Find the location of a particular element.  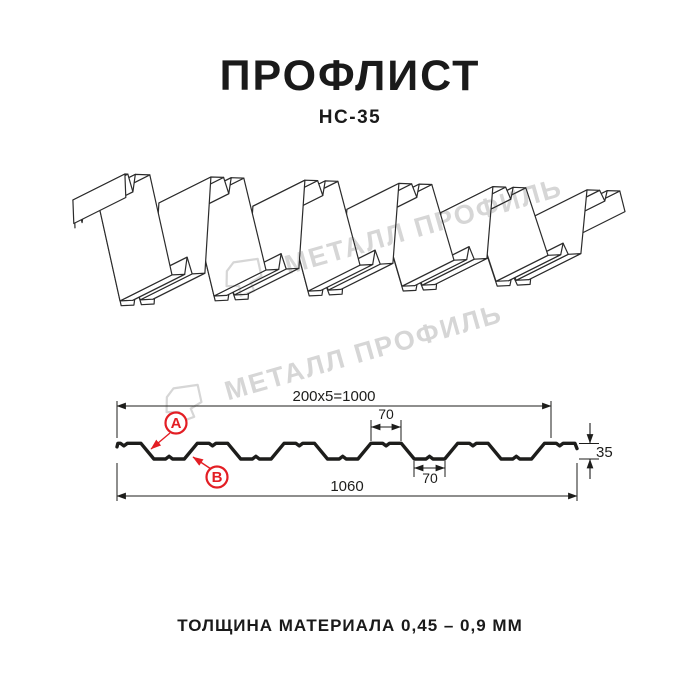

side-a-circle is located at coordinates (176, 423).